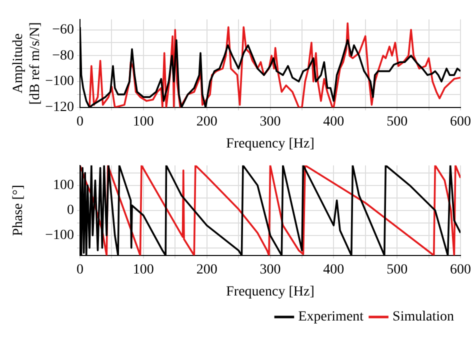  What do you see at coordinates (70, 210) in the screenshot?
I see `y-tick-label: 0` at bounding box center [70, 210].